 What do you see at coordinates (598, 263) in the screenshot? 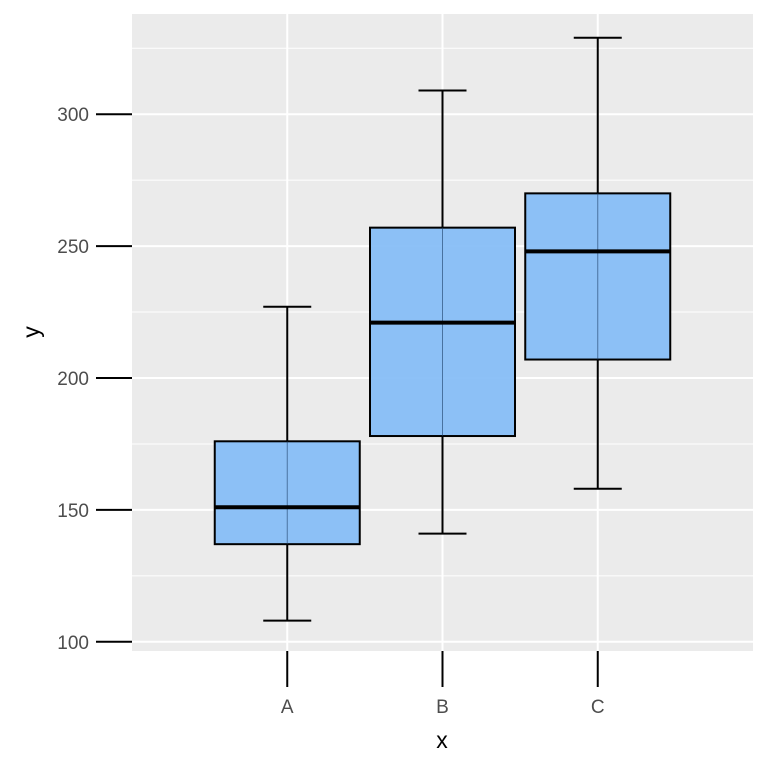
I see `box-c` at bounding box center [598, 263].